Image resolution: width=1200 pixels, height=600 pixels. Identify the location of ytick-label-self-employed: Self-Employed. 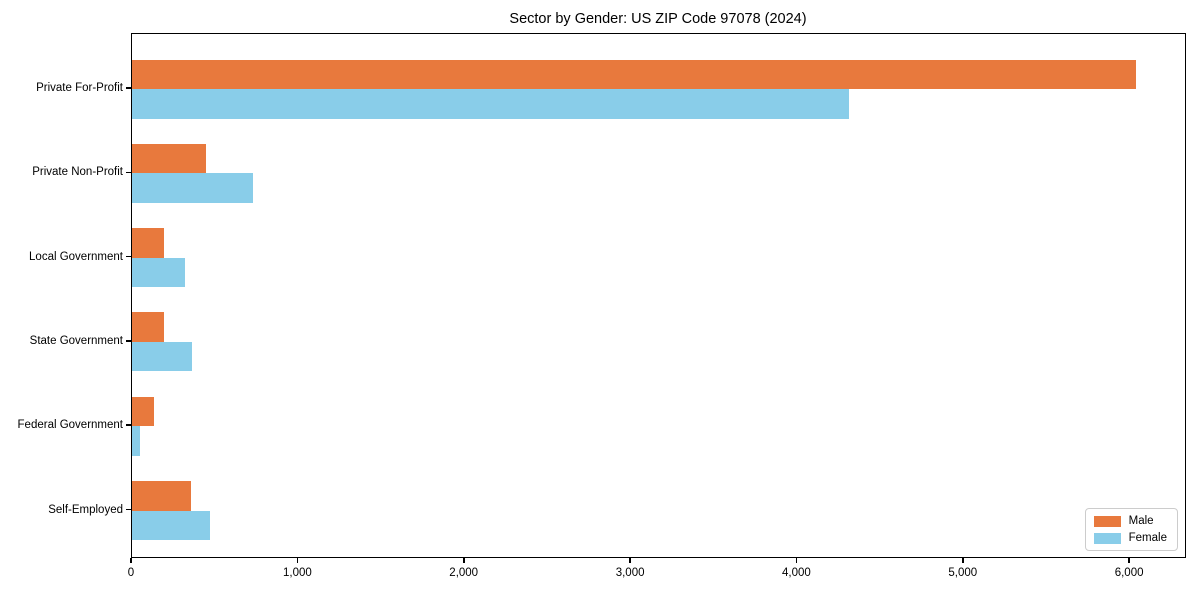
(85, 509).